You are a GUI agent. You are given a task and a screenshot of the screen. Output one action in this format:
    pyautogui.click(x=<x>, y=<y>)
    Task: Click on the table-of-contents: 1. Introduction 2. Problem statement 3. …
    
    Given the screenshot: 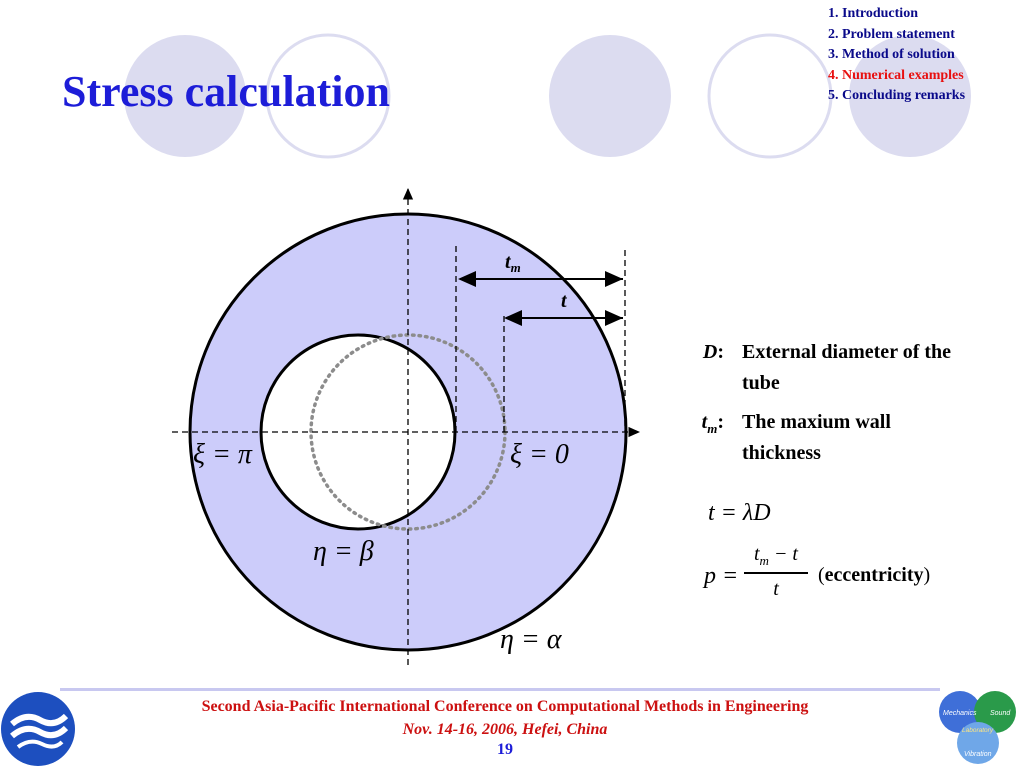 What is the action you would take?
    pyautogui.click(x=896, y=55)
    